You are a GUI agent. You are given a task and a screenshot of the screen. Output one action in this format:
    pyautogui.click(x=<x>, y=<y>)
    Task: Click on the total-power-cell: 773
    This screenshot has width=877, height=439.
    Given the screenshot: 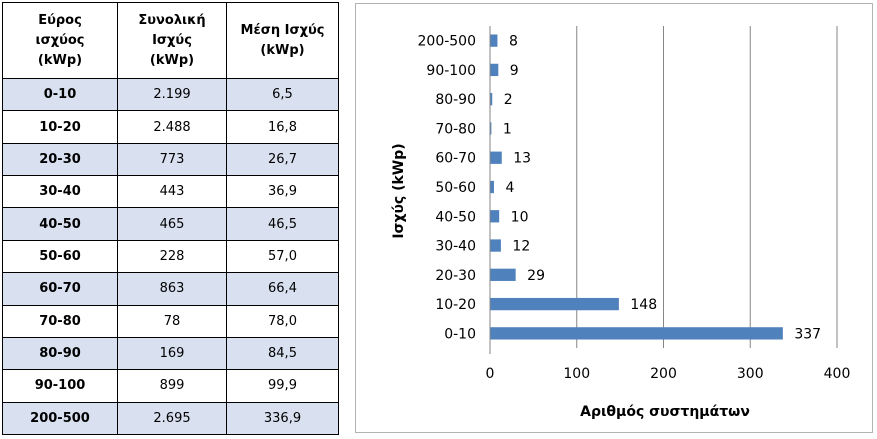 What is the action you would take?
    pyautogui.click(x=172, y=159)
    